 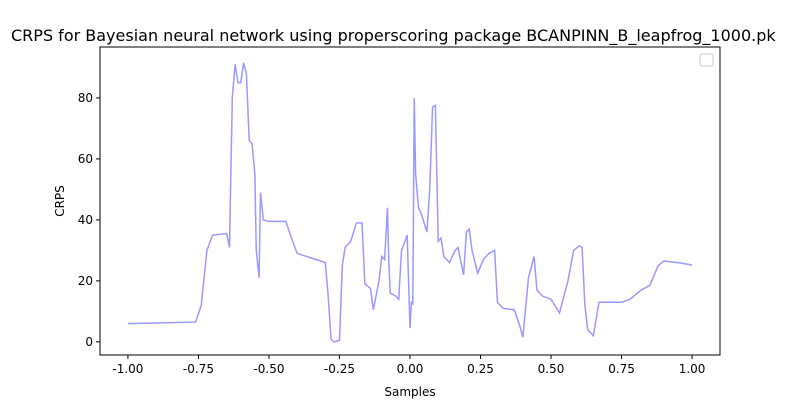 I want to click on legend-box, so click(x=706, y=60).